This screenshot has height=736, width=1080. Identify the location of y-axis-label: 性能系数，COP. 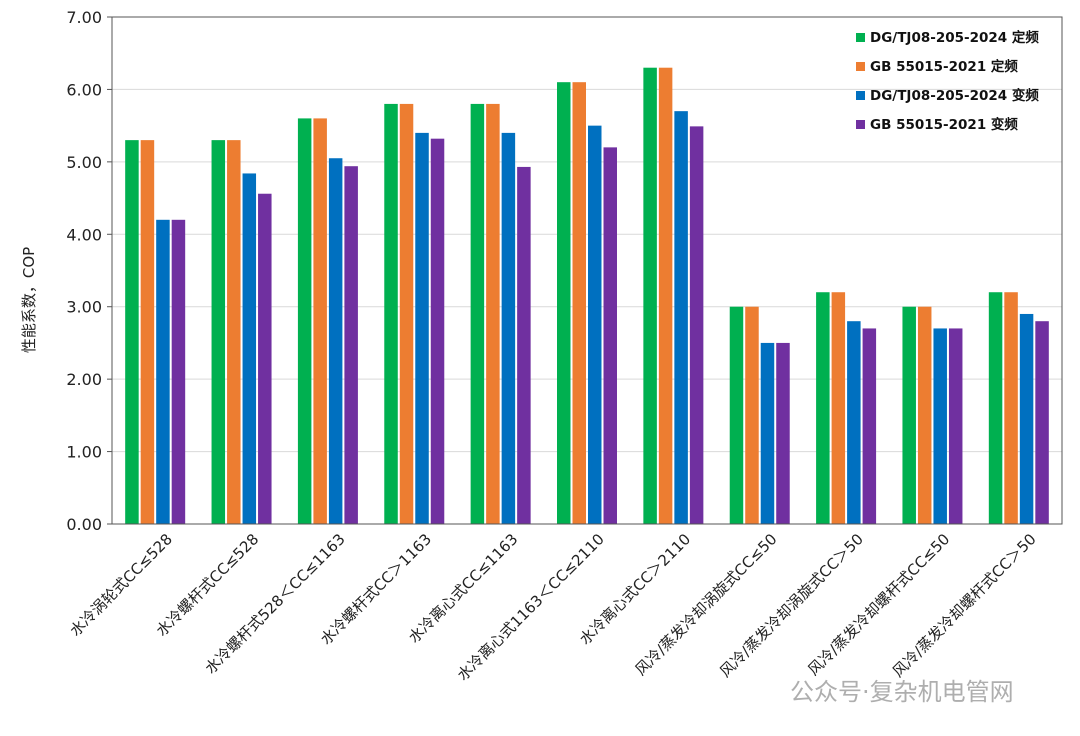
(29, 300).